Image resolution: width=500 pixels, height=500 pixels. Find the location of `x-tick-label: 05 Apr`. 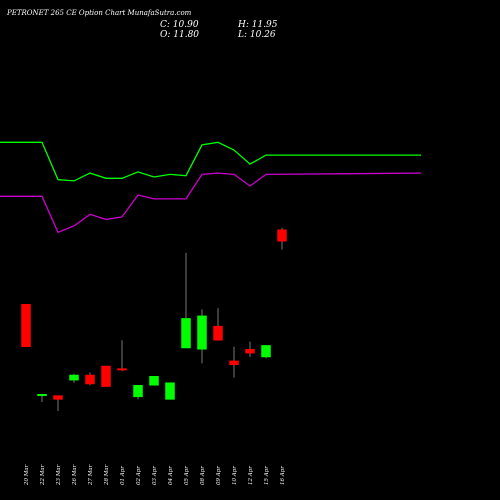

x-tick-label: 05 Apr is located at coordinates (187, 475).